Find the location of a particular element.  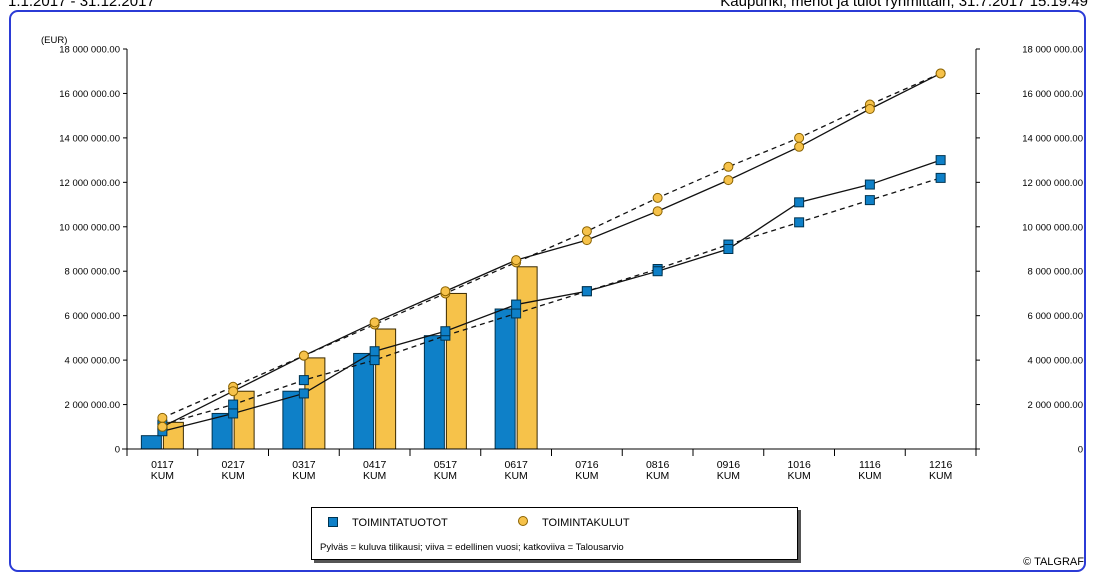

unit-label: (EUR) is located at coordinates (54, 40).